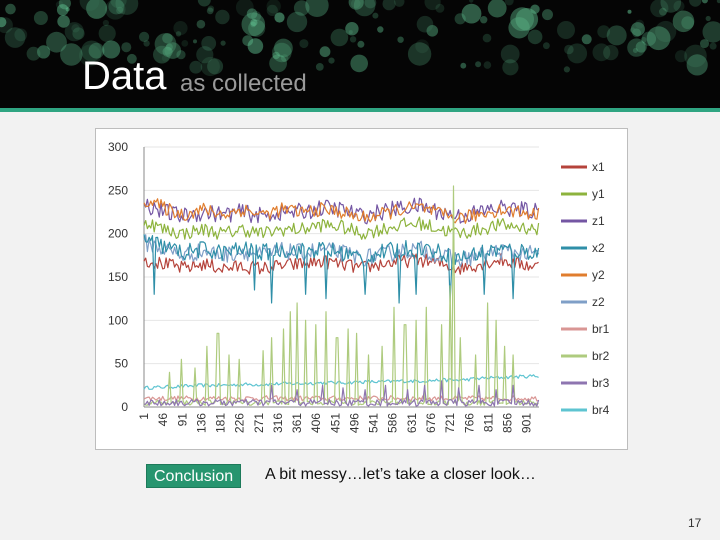 The height and width of the screenshot is (540, 720). Describe the element at coordinates (695, 523) in the screenshot. I see `slide-number: 17` at that location.